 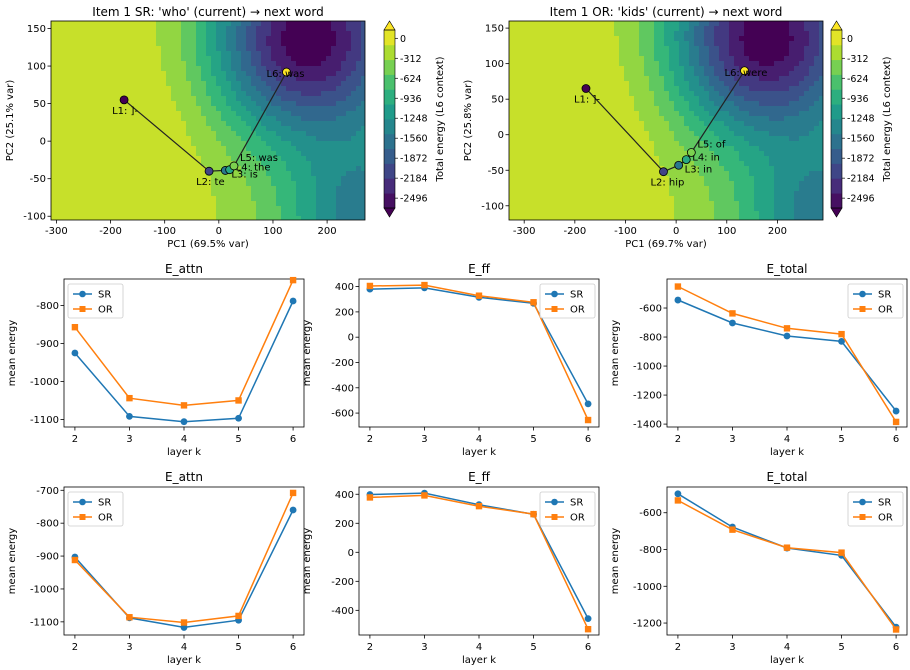 What do you see at coordinates (411, 99) in the screenshot?
I see `colorbar-tick-label: -936` at bounding box center [411, 99].